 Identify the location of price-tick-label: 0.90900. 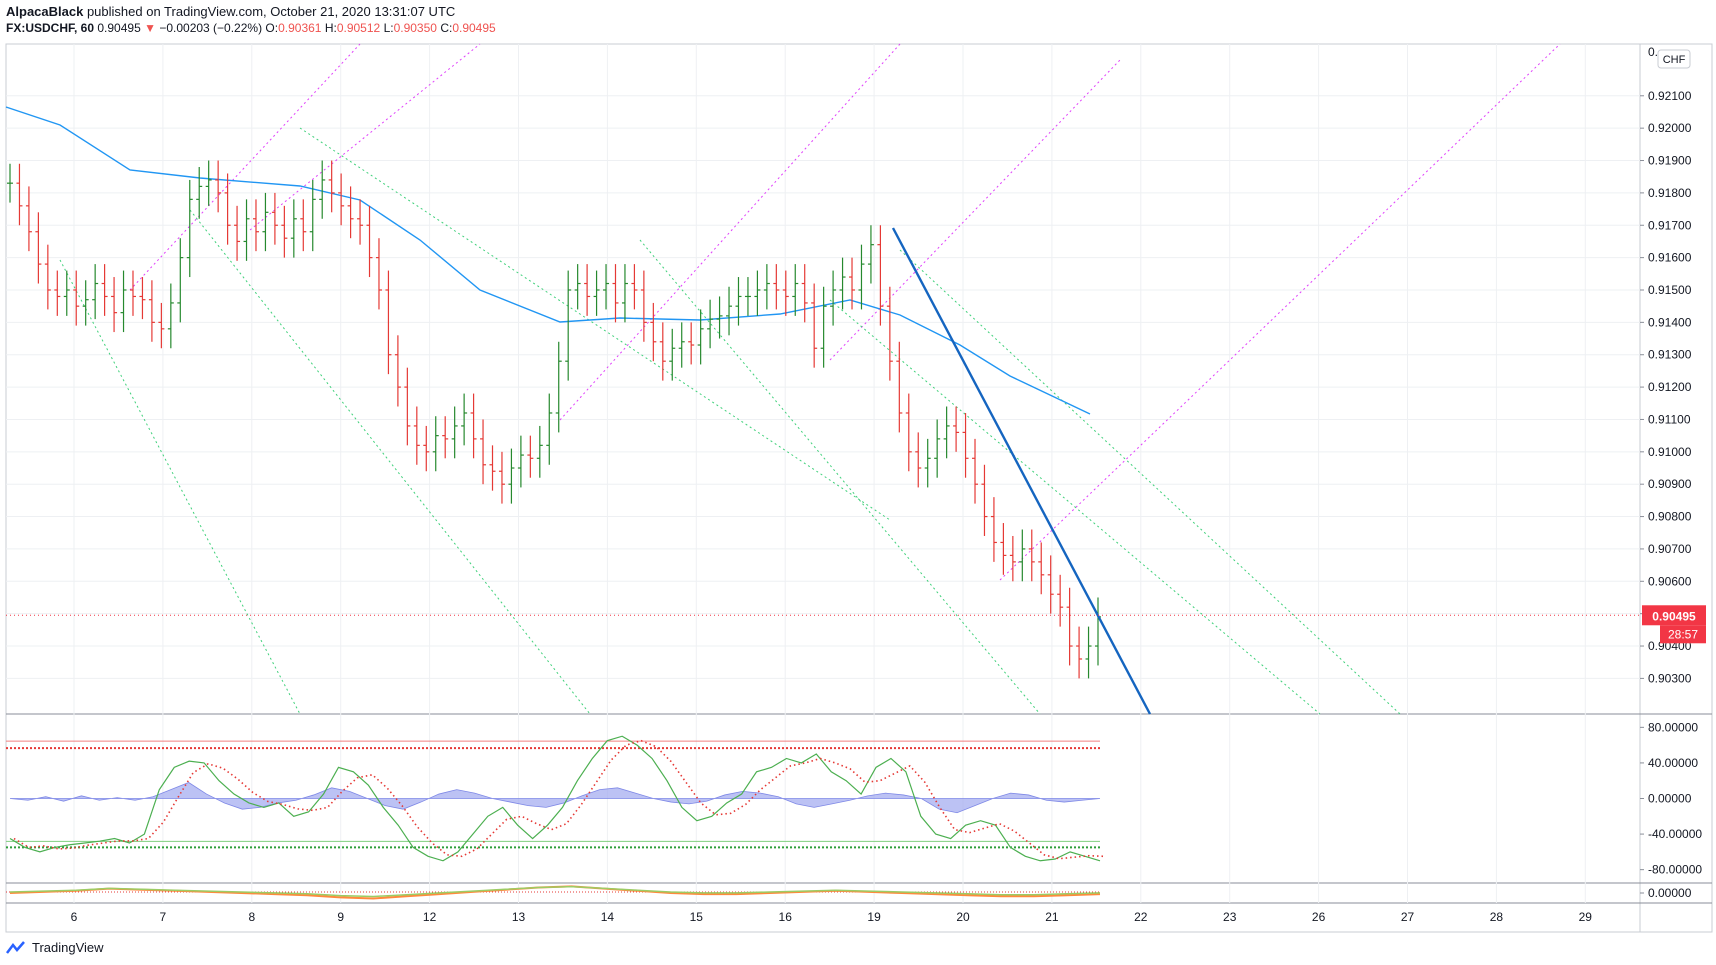
(1670, 484).